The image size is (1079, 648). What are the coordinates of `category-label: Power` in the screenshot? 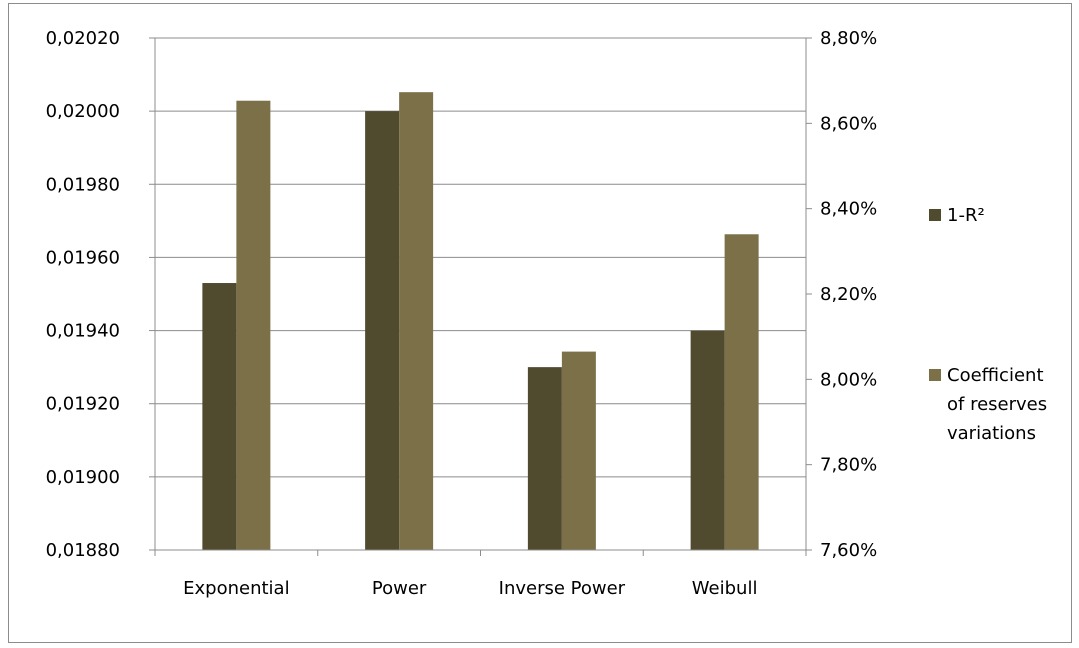 It's located at (399, 588).